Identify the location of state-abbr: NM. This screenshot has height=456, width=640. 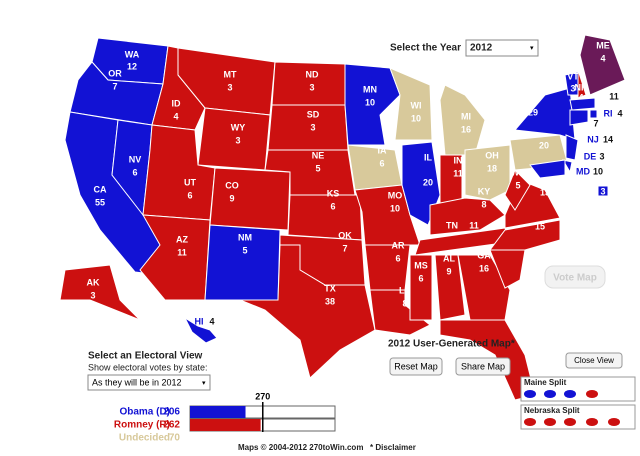
(245, 237).